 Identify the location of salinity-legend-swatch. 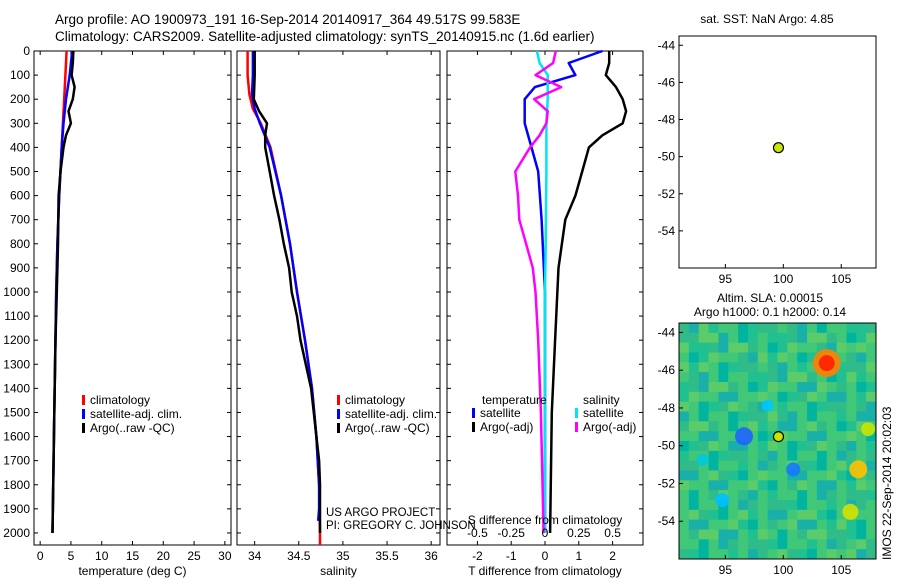
(338, 400).